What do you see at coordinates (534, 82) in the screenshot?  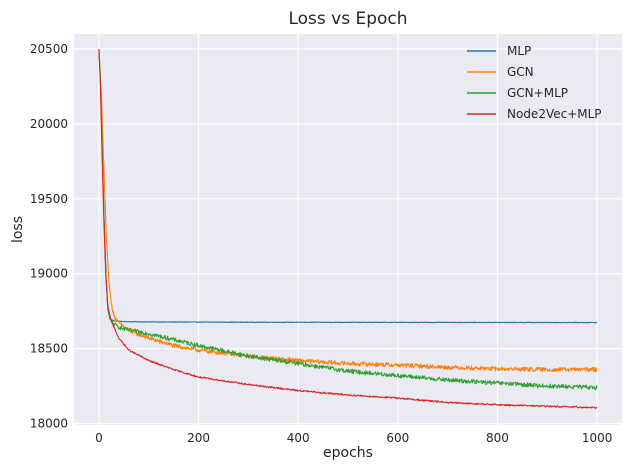 I see `legend: MLP GCN GCN+MLP Node2Vec+MLP` at bounding box center [534, 82].